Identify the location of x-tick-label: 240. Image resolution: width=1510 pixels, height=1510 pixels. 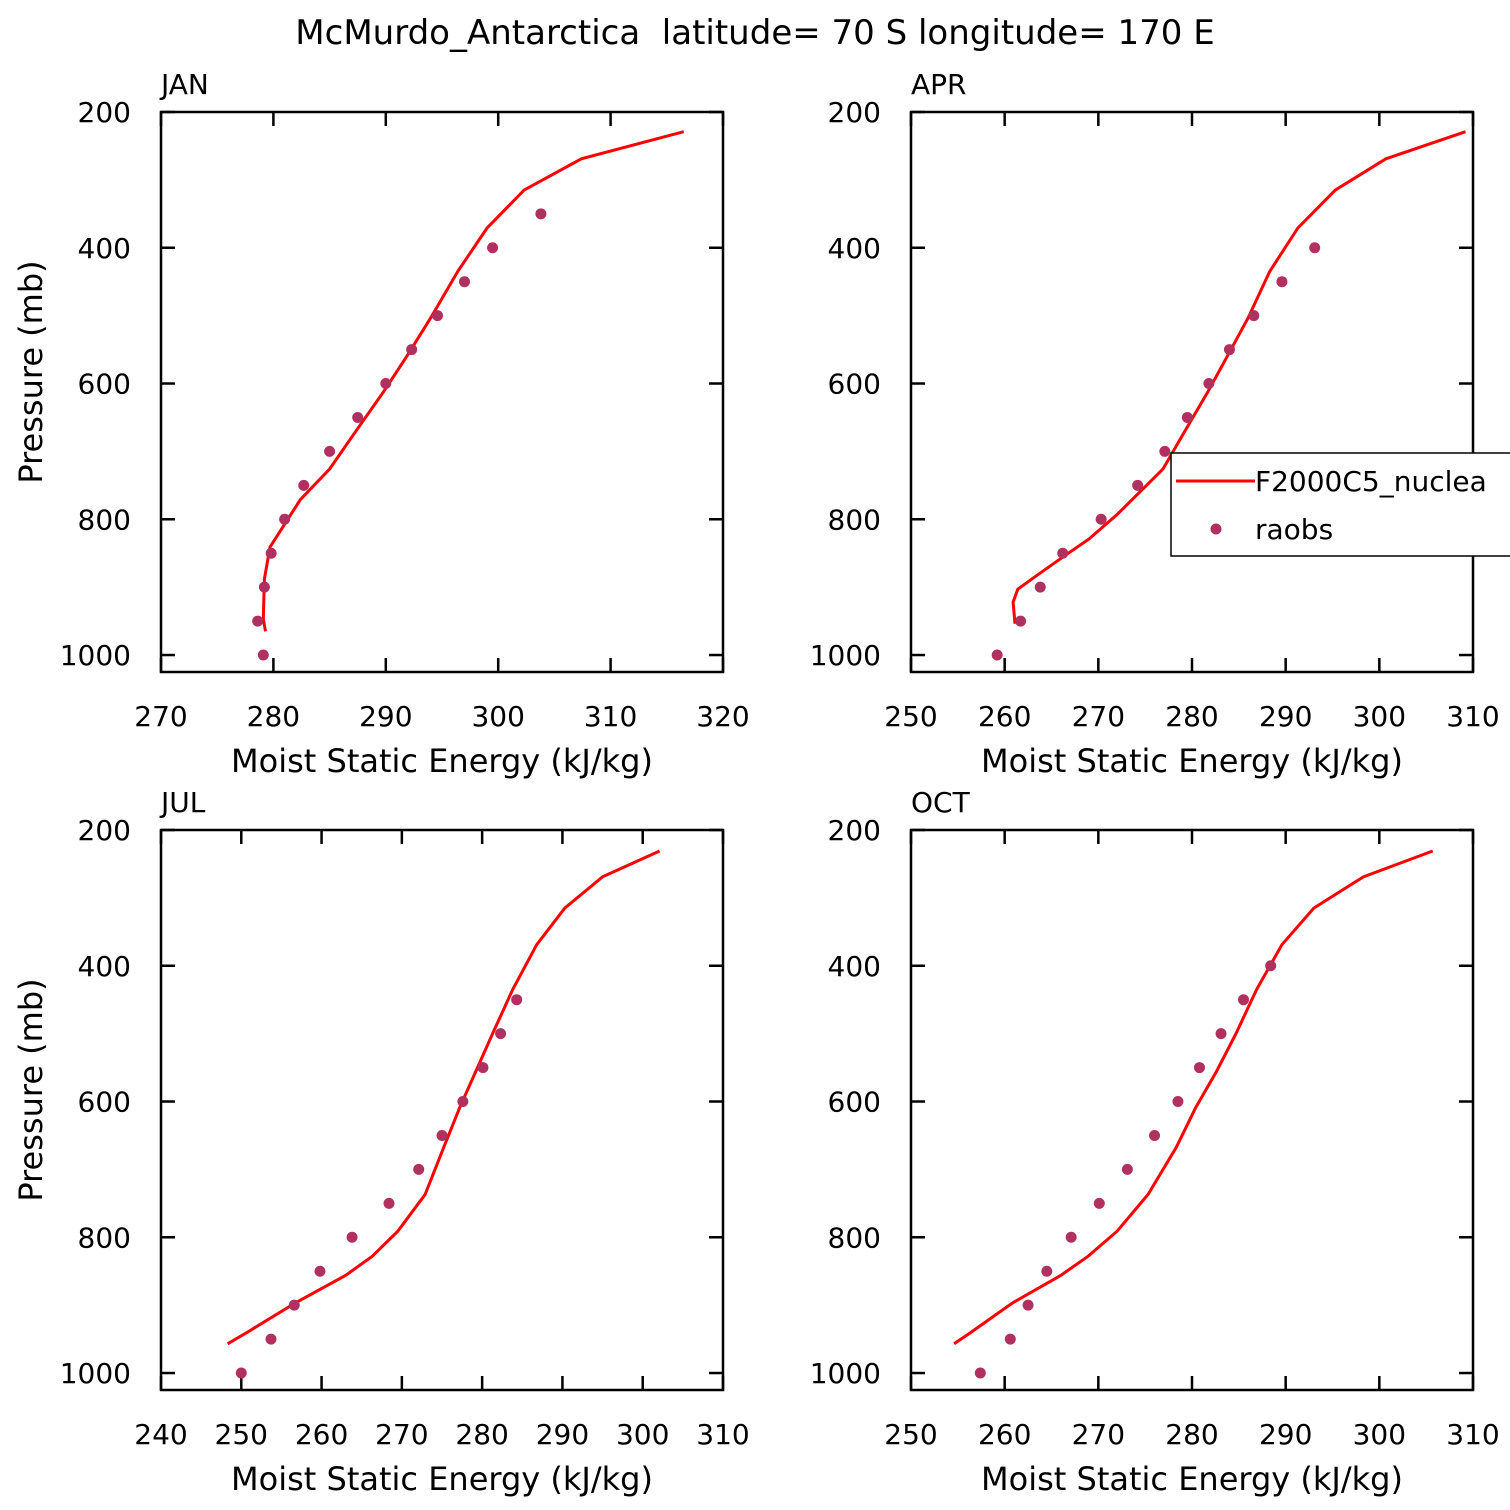
(160, 1434).